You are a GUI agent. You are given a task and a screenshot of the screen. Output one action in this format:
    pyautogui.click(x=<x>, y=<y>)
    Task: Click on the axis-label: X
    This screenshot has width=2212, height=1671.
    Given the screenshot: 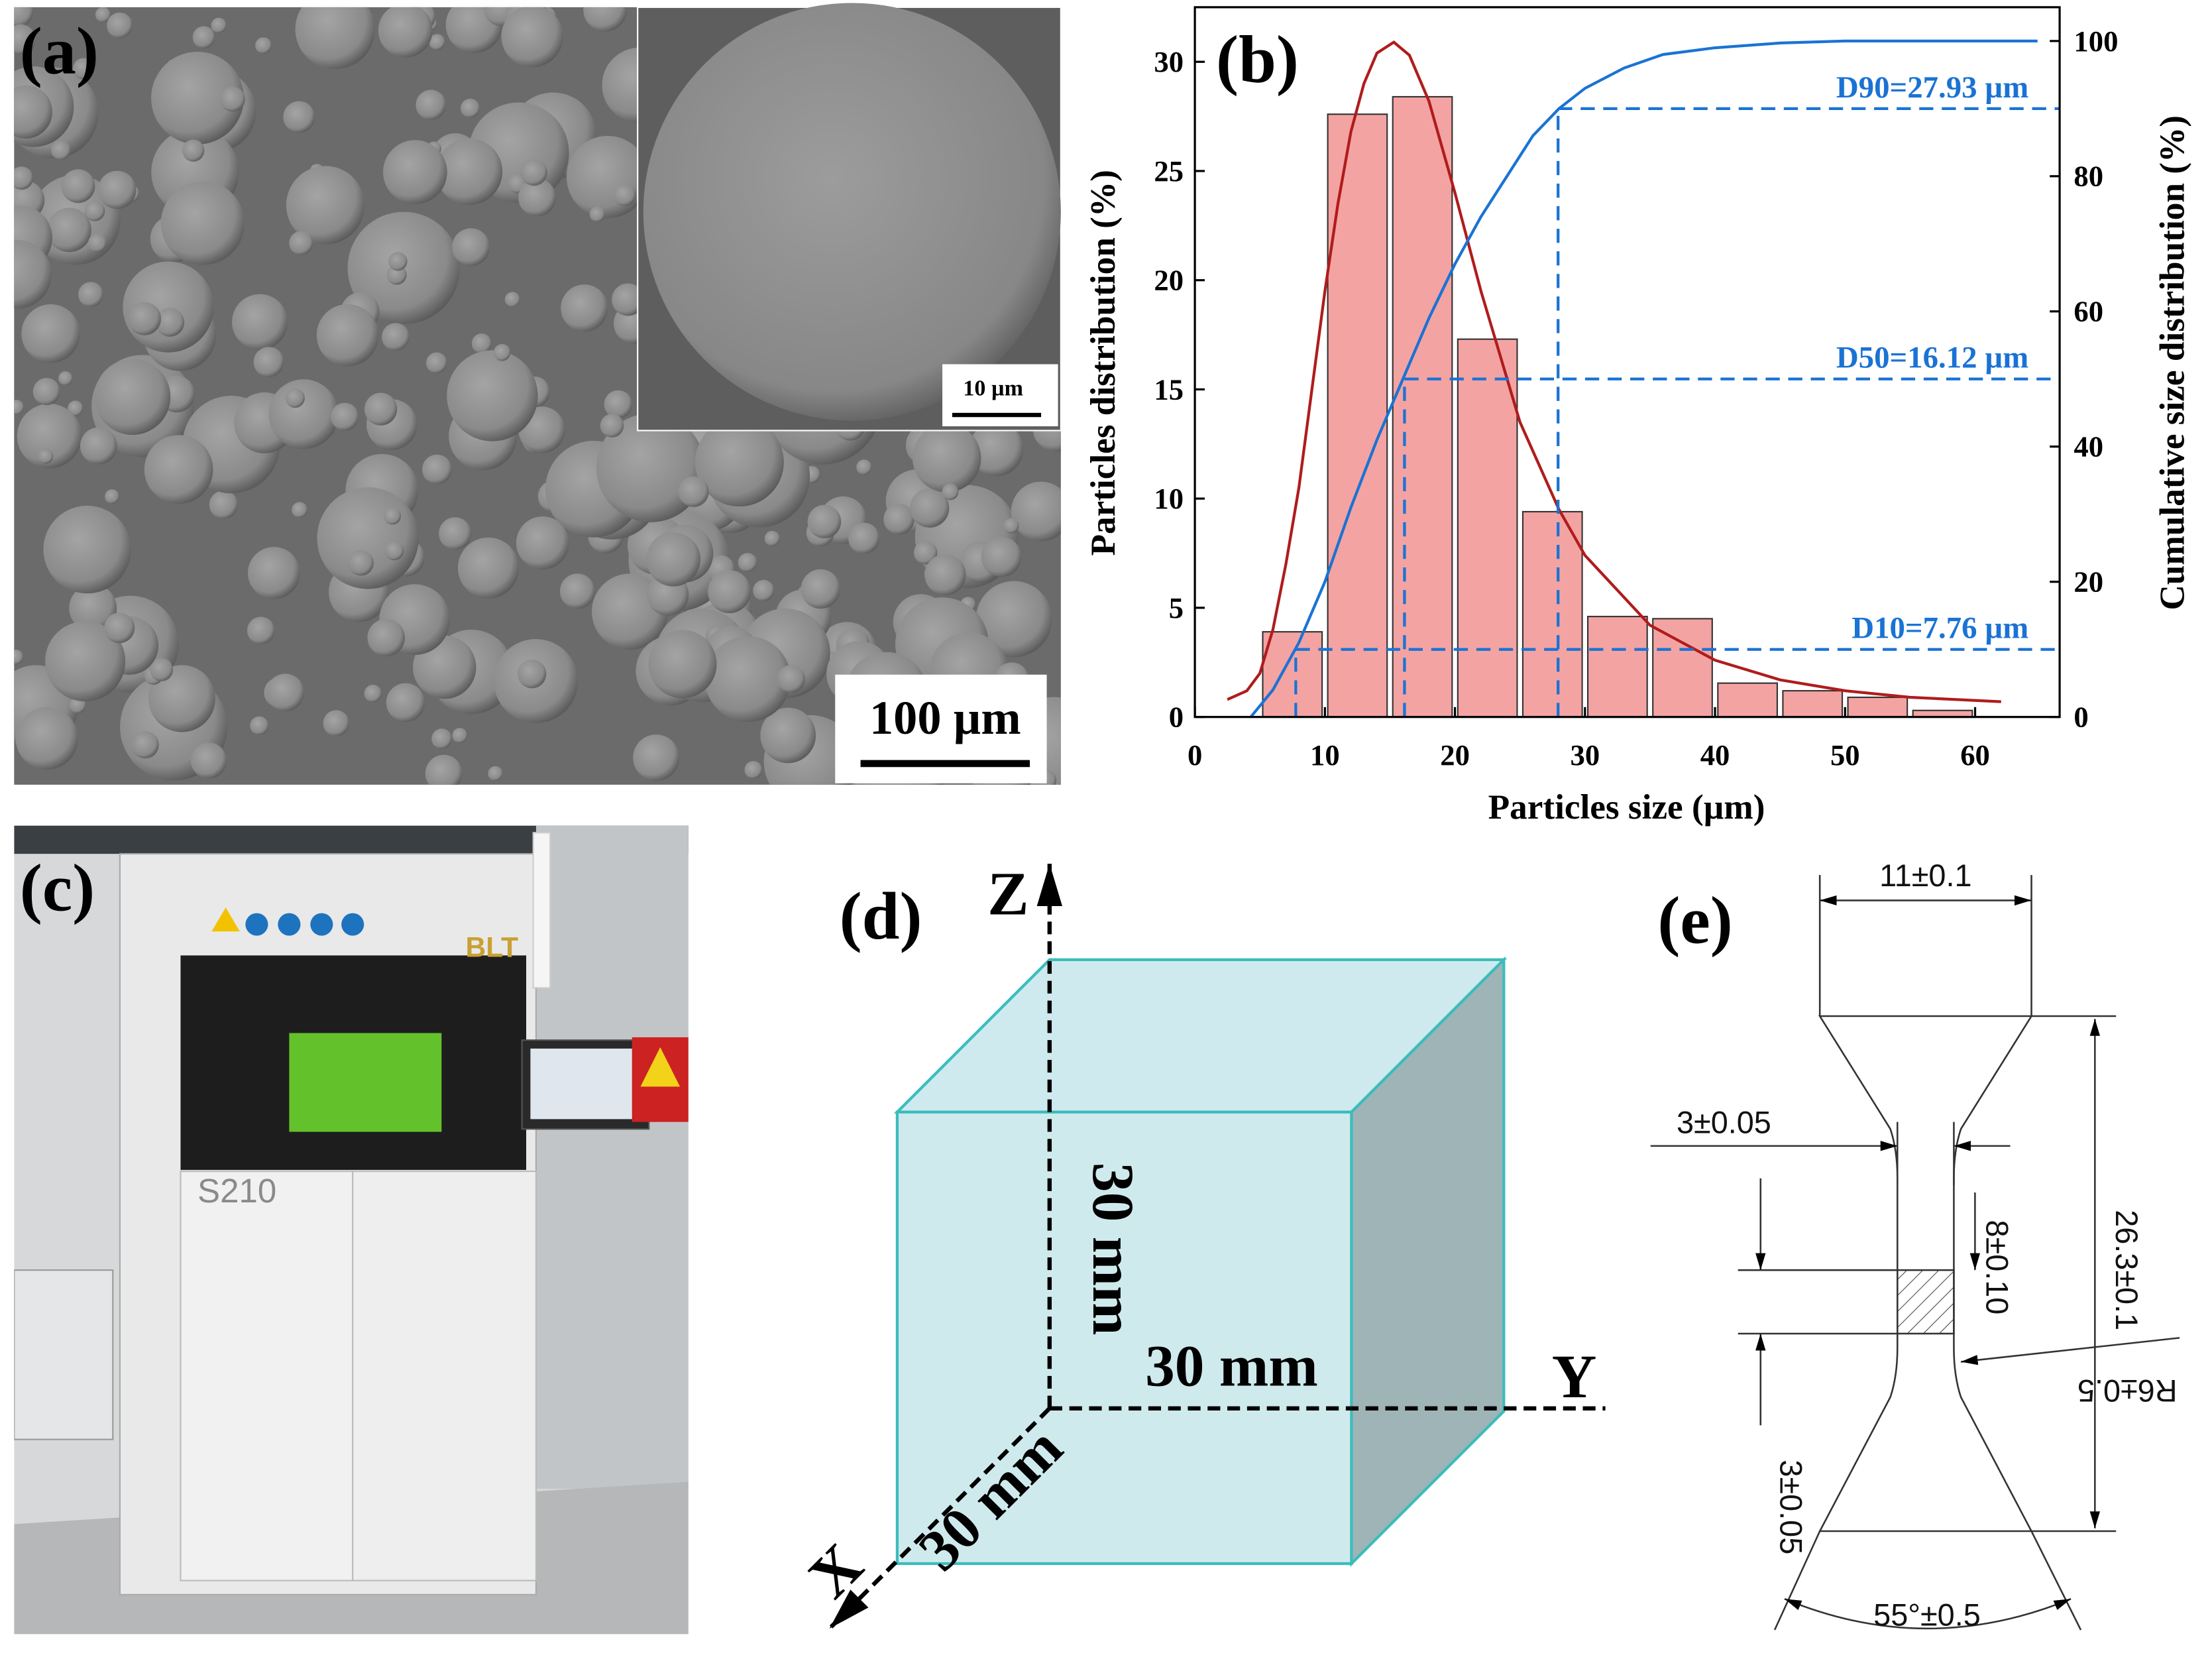 What is the action you would take?
    pyautogui.click(x=836, y=1571)
    